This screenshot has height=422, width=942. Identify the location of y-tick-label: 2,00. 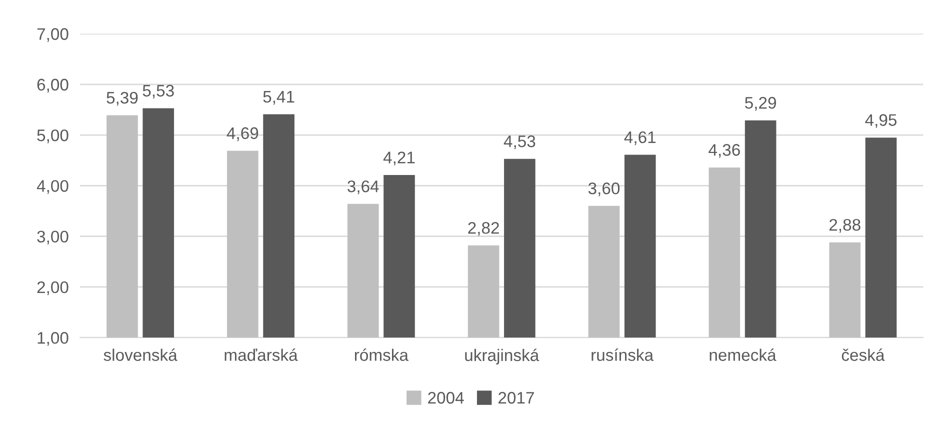
(52, 288).